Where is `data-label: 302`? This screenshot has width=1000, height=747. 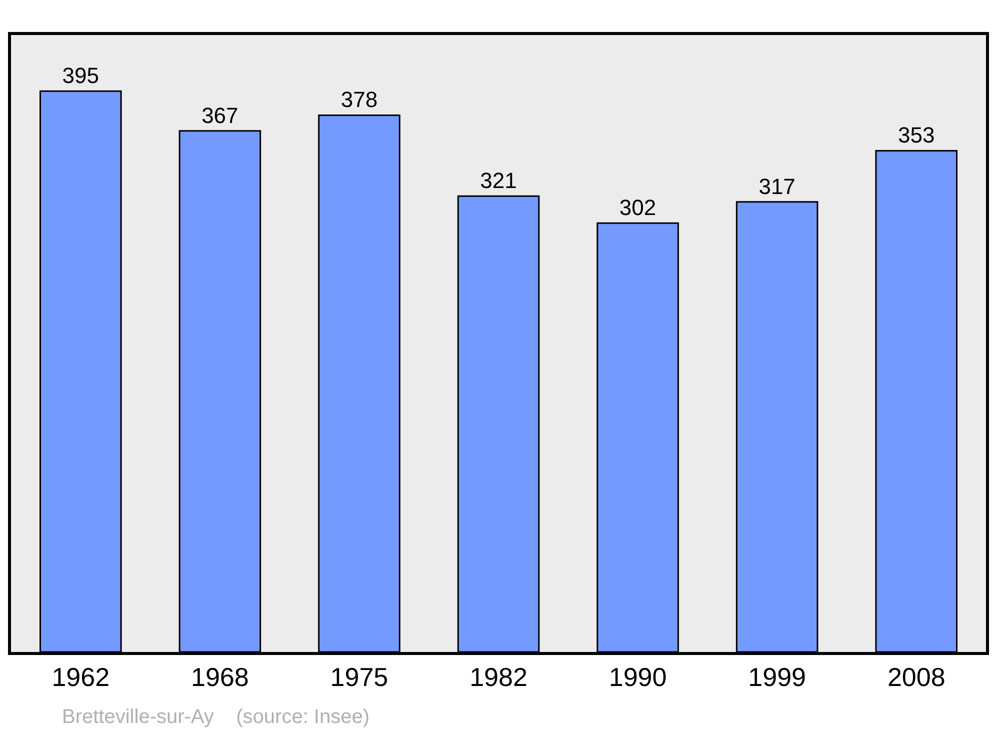
data-label: 302 is located at coordinates (637, 207).